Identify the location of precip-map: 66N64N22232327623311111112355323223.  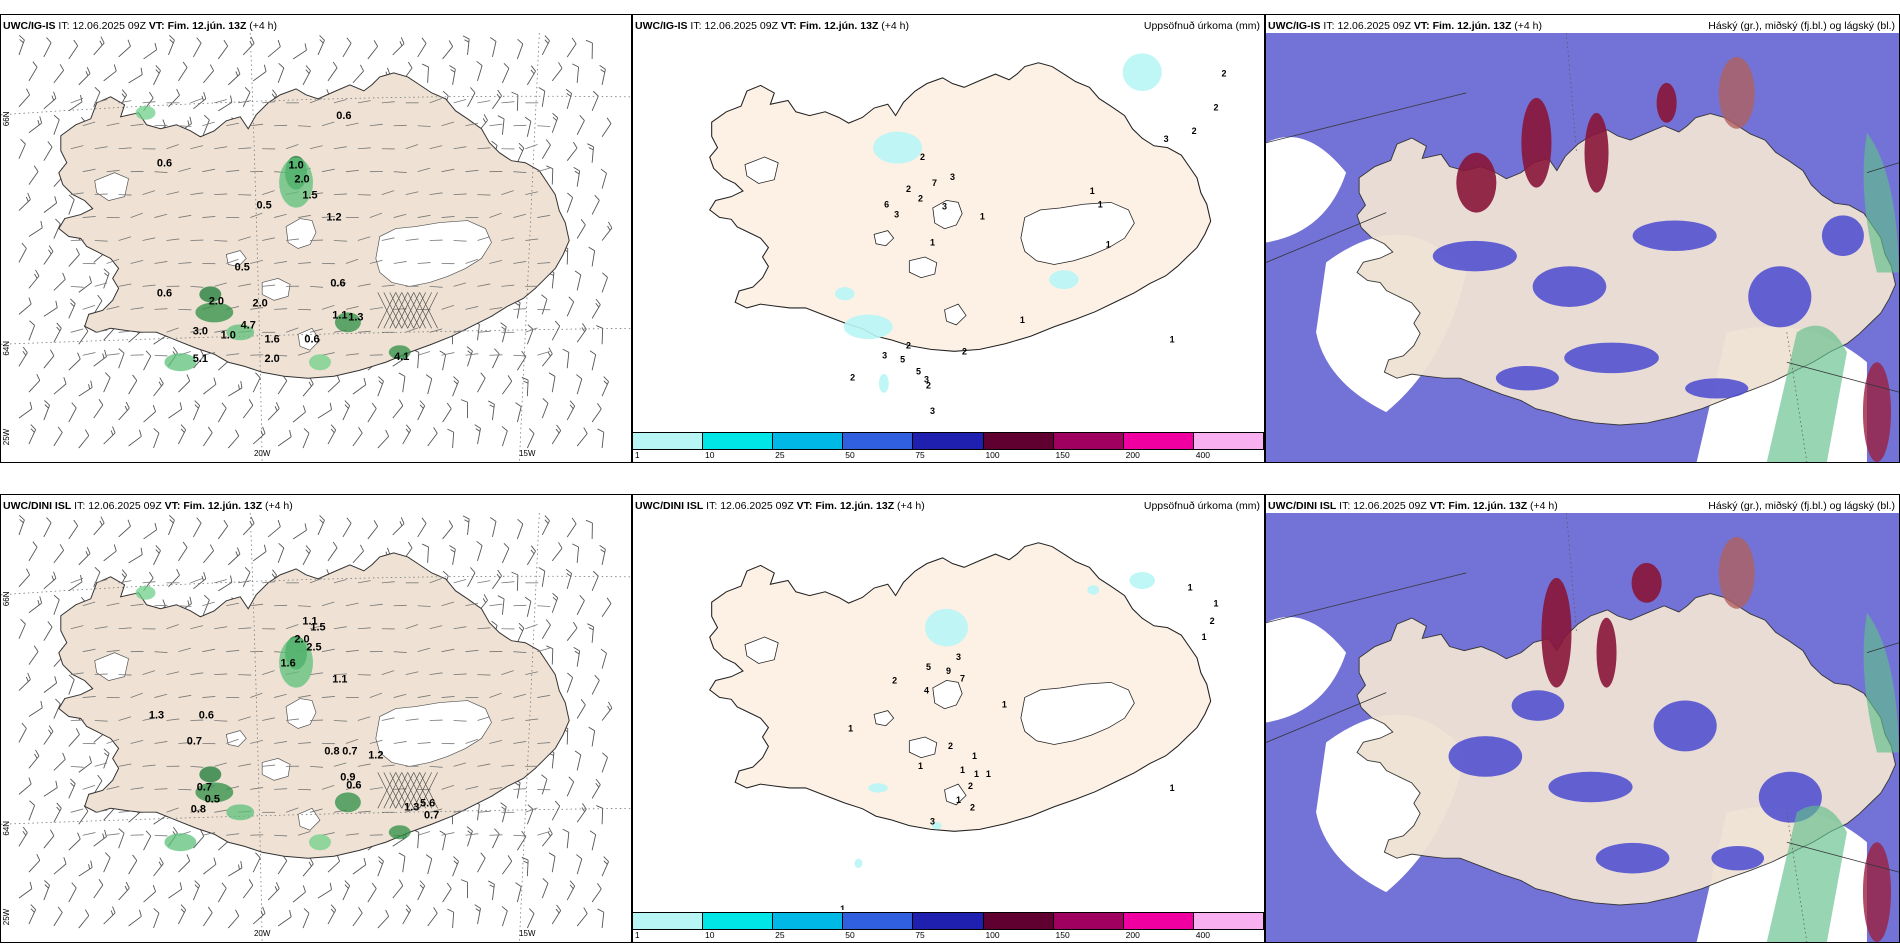
(948, 231).